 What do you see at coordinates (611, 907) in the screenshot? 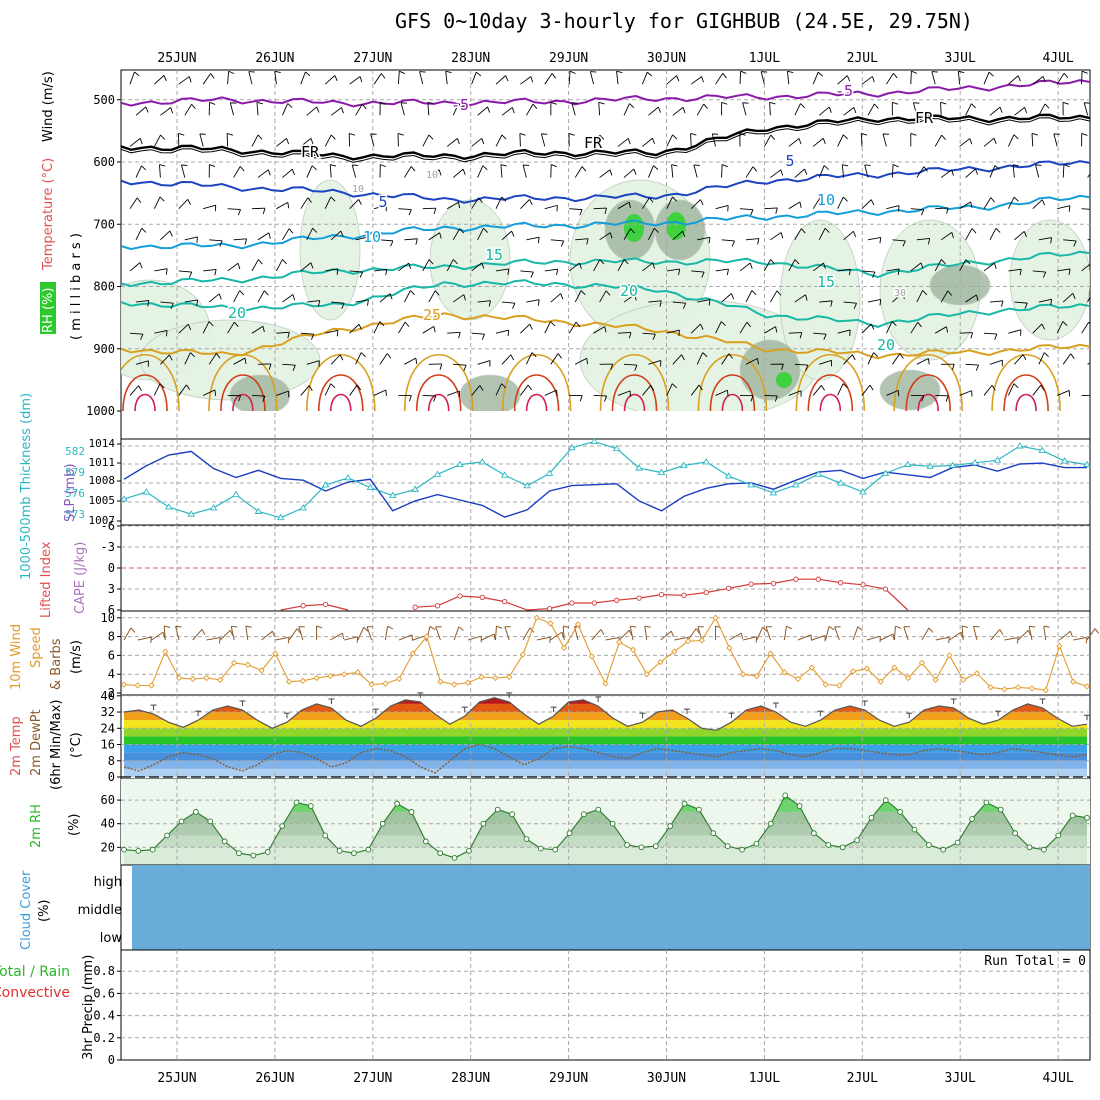
I see `cloud-fill` at bounding box center [611, 907].